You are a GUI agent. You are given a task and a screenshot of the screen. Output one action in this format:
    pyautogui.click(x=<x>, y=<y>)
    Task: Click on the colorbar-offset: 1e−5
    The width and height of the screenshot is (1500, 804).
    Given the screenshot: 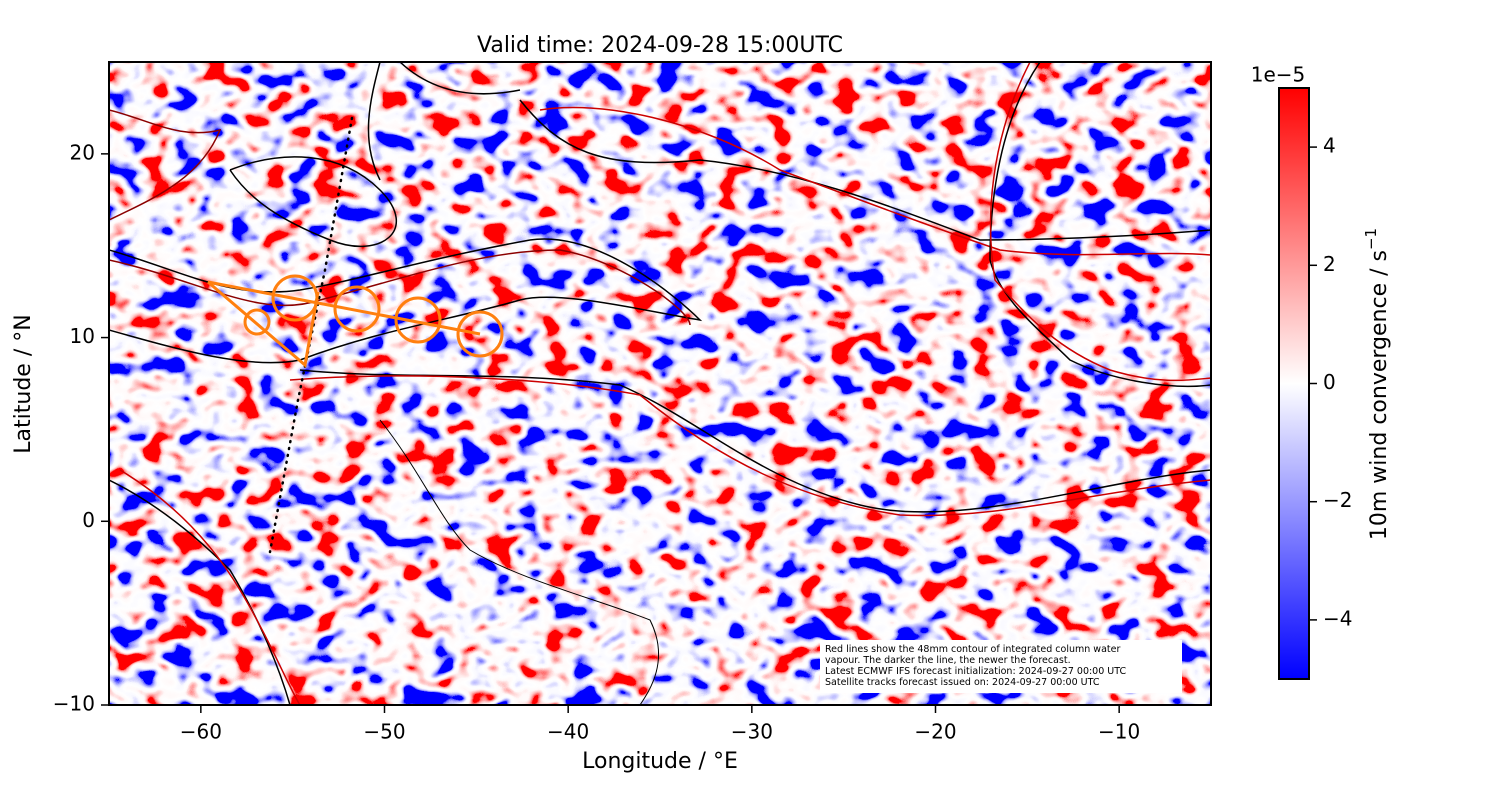 What is the action you would take?
    pyautogui.click(x=1278, y=75)
    